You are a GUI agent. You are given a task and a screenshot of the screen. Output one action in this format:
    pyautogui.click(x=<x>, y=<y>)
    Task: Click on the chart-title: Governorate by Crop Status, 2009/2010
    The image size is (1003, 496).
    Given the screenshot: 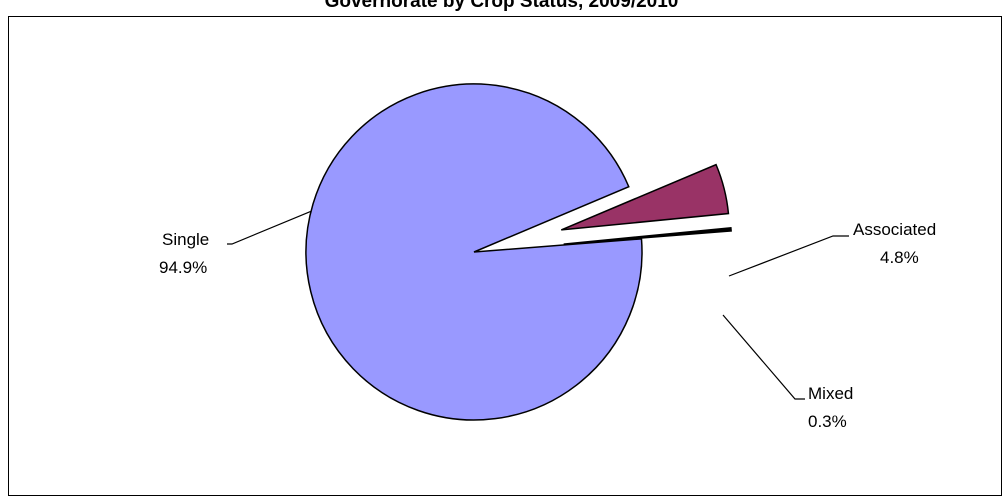 What is the action you would take?
    pyautogui.click(x=501, y=6)
    